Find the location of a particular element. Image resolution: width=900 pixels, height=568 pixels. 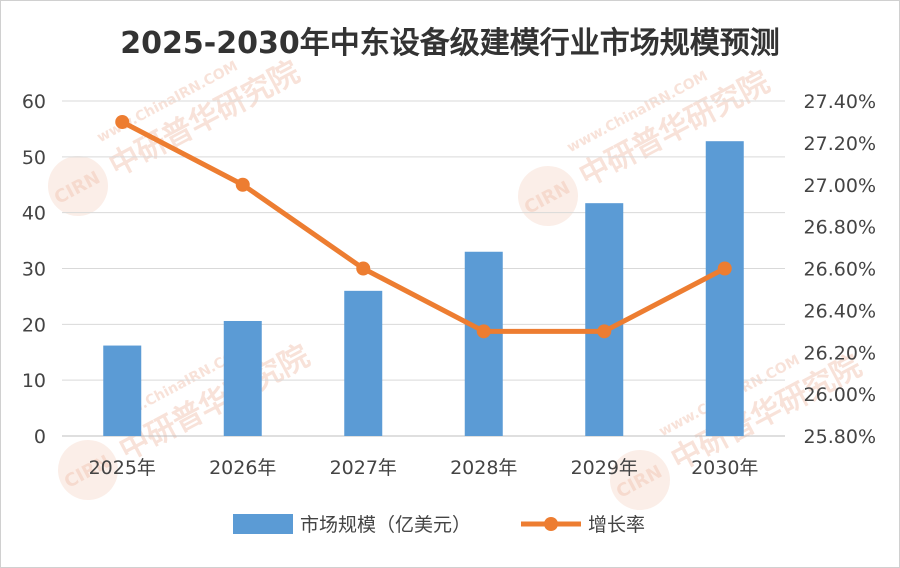

left-tick-label: 40 is located at coordinates (34, 214).